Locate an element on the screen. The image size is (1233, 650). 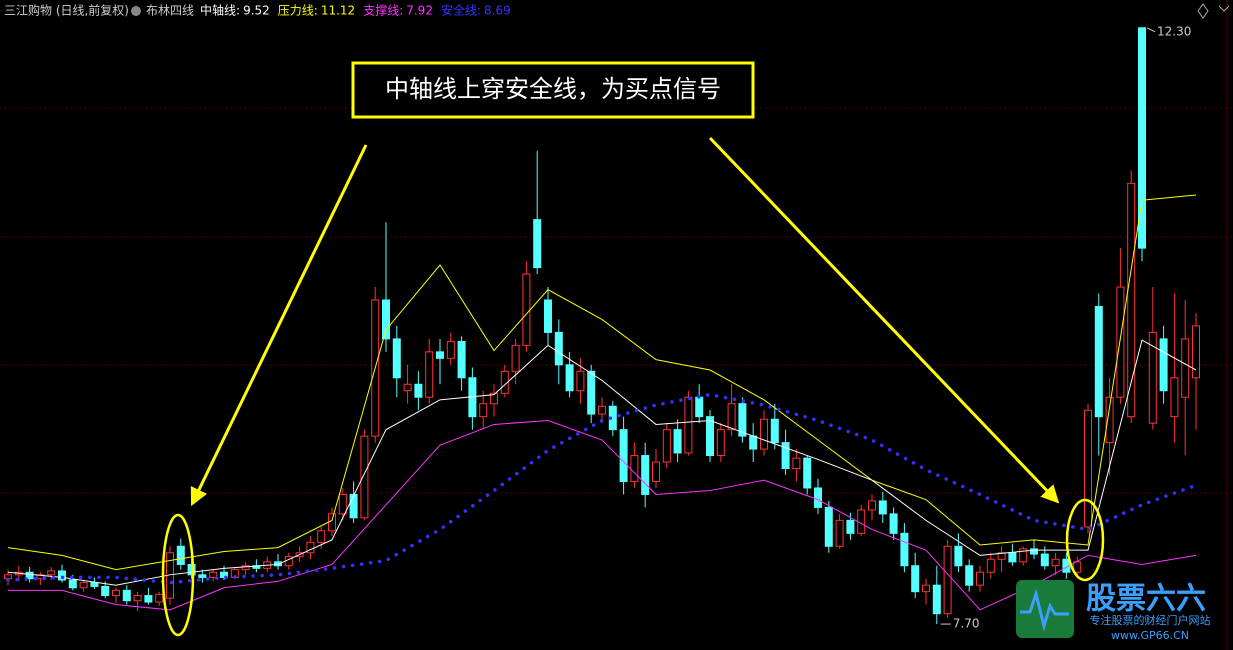
readout-name: 安全线: is located at coordinates (461, 10).